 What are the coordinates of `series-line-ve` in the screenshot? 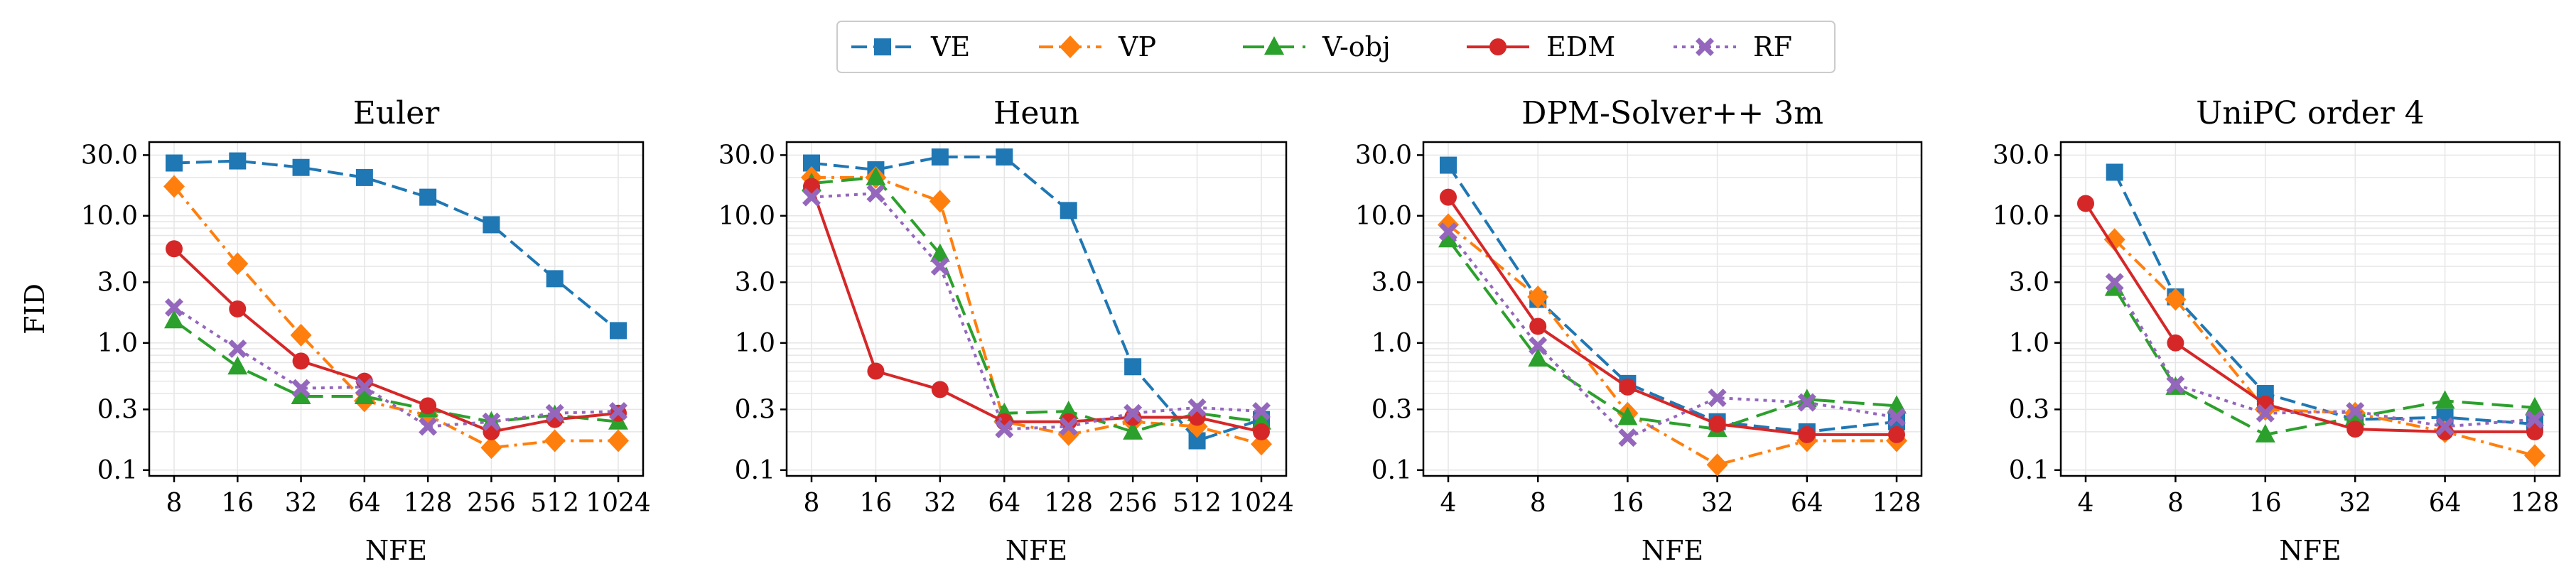 It's located at (396, 245).